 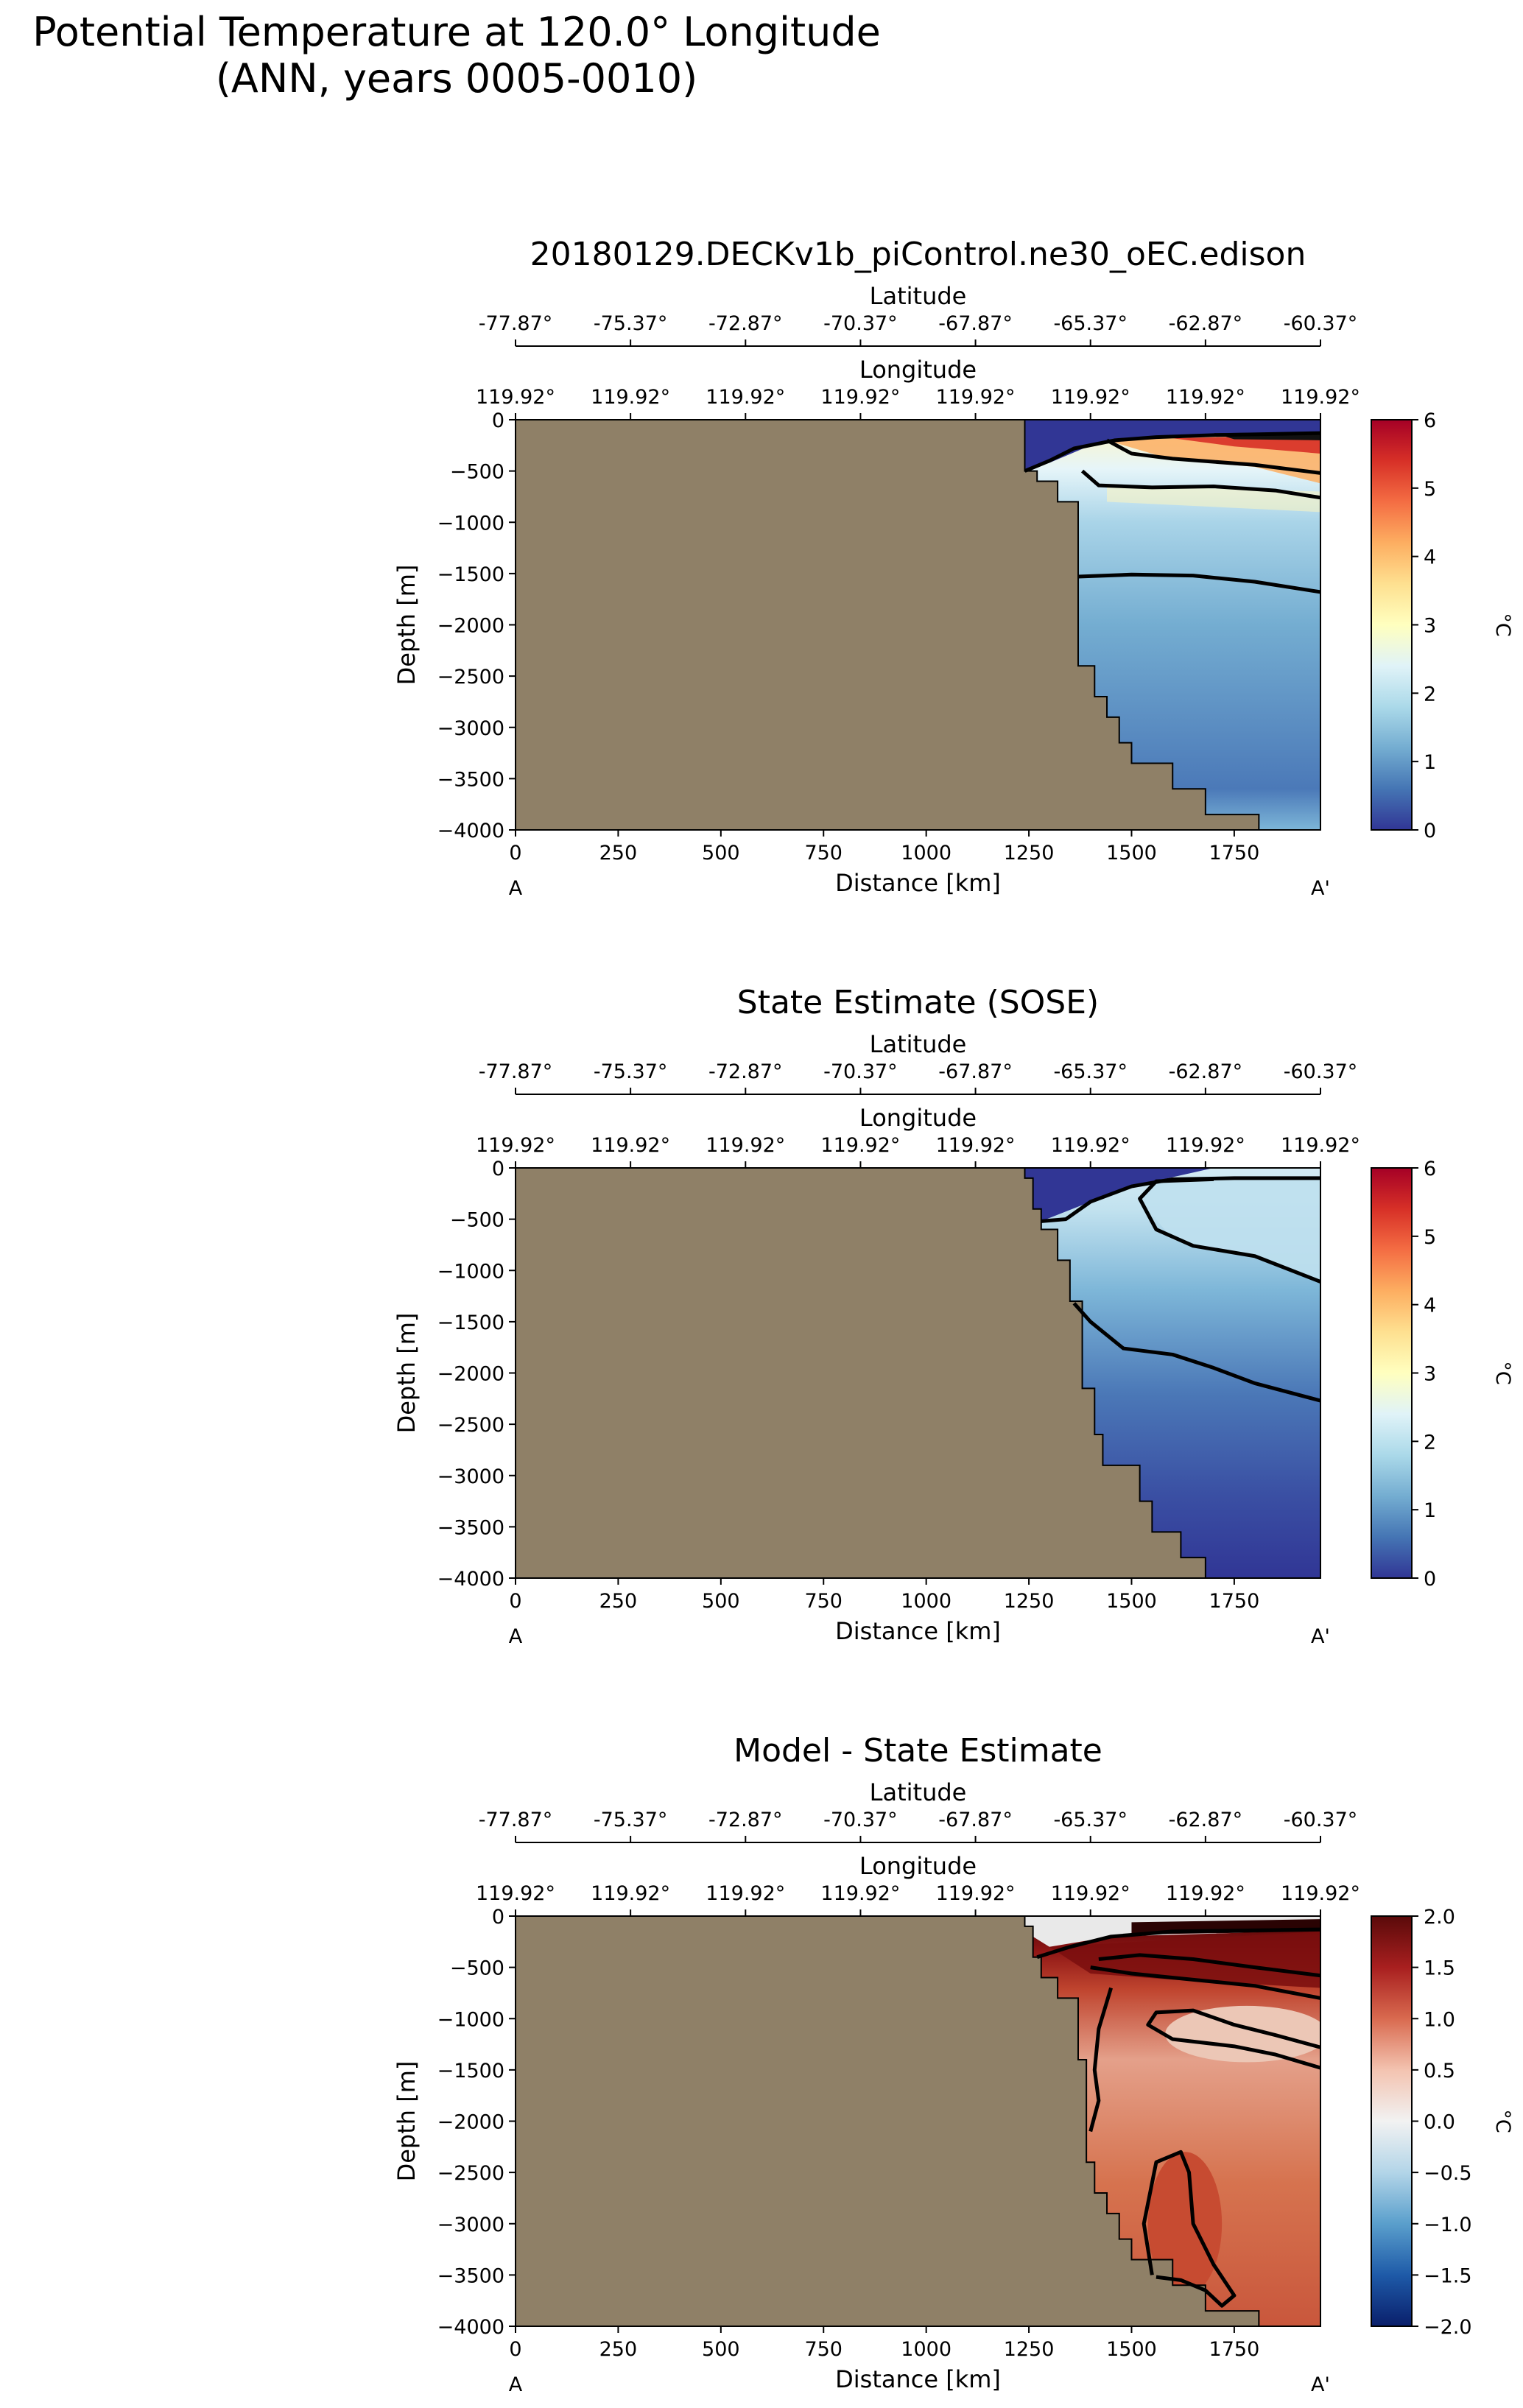 I want to click on colorbar-tick-label: −1.5, so click(x=1448, y=2275).